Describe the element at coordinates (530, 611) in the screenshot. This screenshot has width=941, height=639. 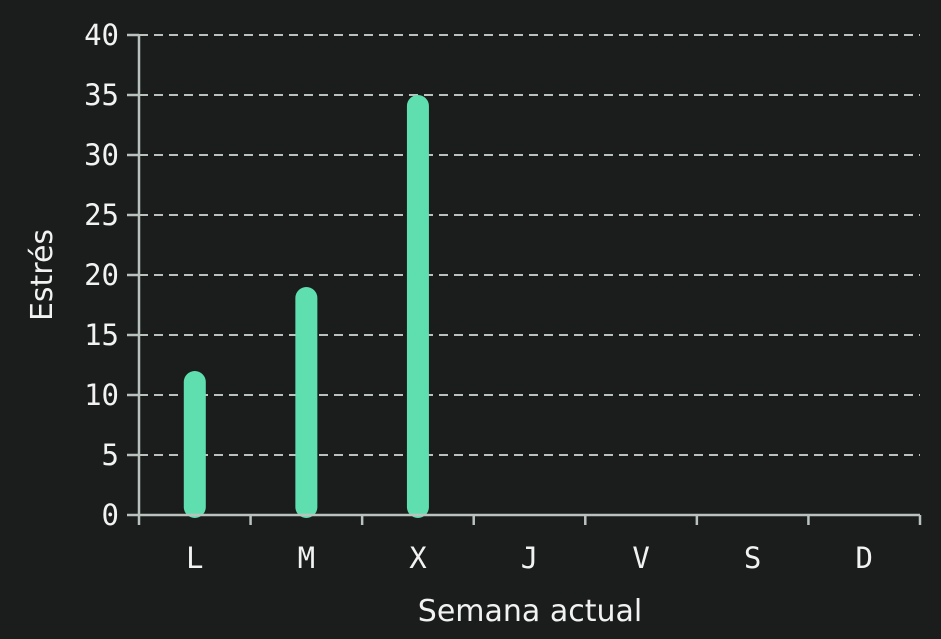
I see `x-axis-label: Semana actual` at that location.